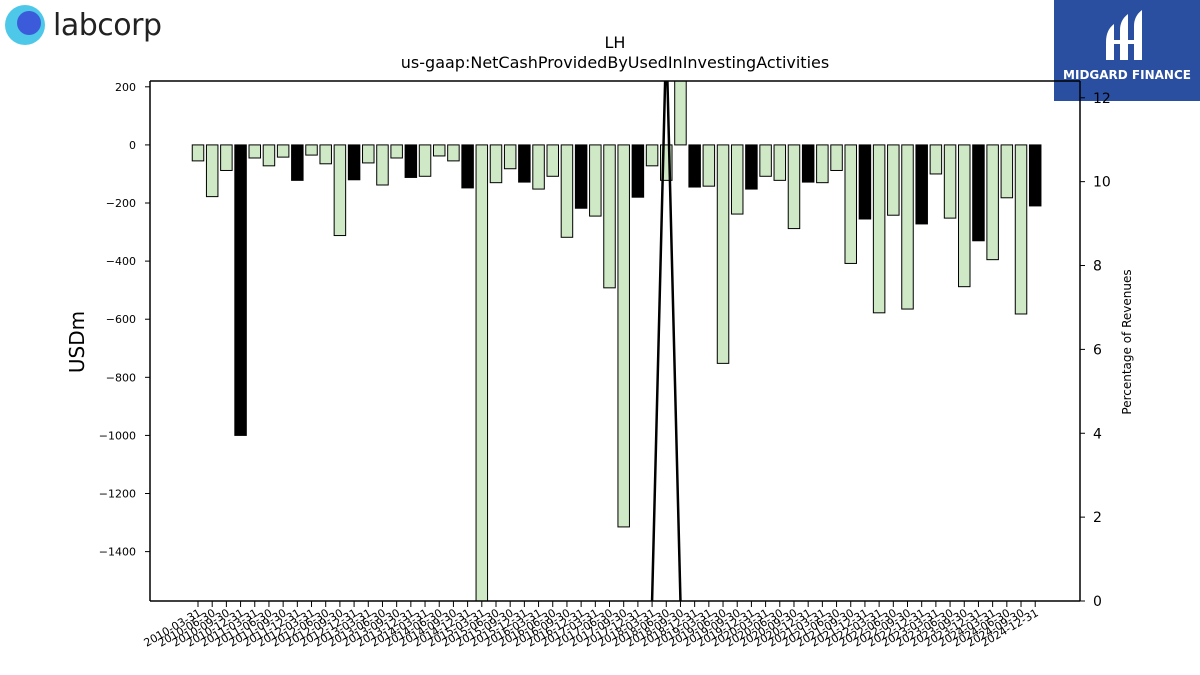 This screenshot has width=1200, height=675. Describe the element at coordinates (121, 319) in the screenshot. I see `y-tick-label: −600` at that location.